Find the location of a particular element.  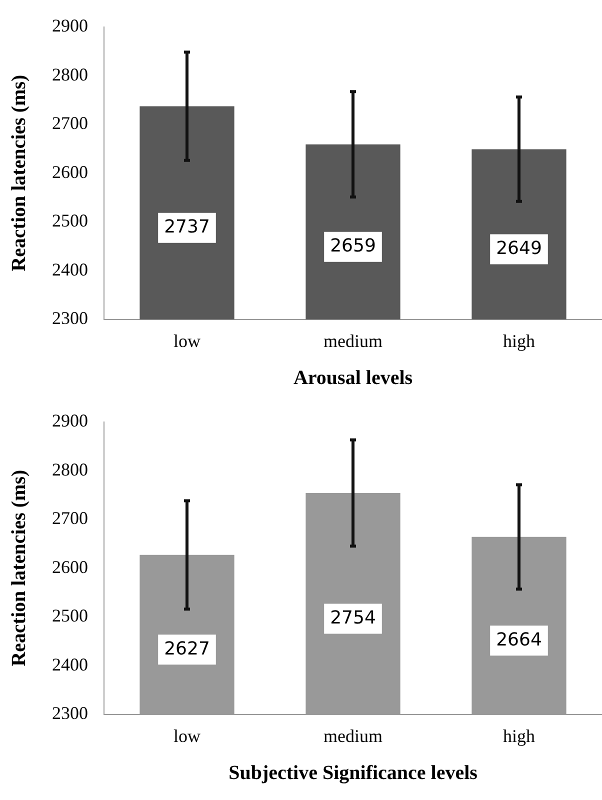

x-axis-title: Arousal levels is located at coordinates (353, 378).